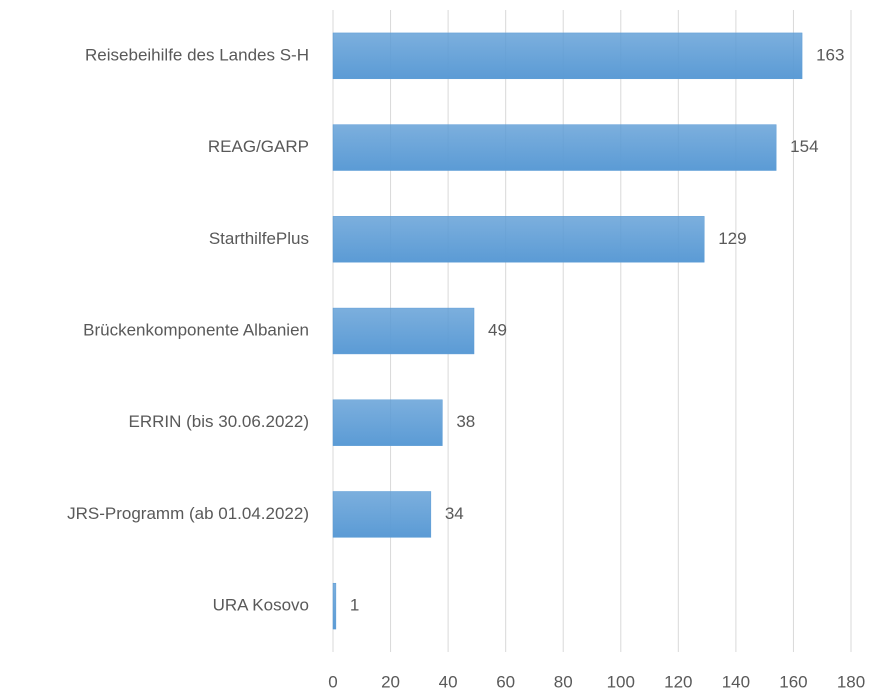 The height and width of the screenshot is (693, 871). I want to click on y-tick-label: Brückenkomponente Albanien, so click(196, 329).